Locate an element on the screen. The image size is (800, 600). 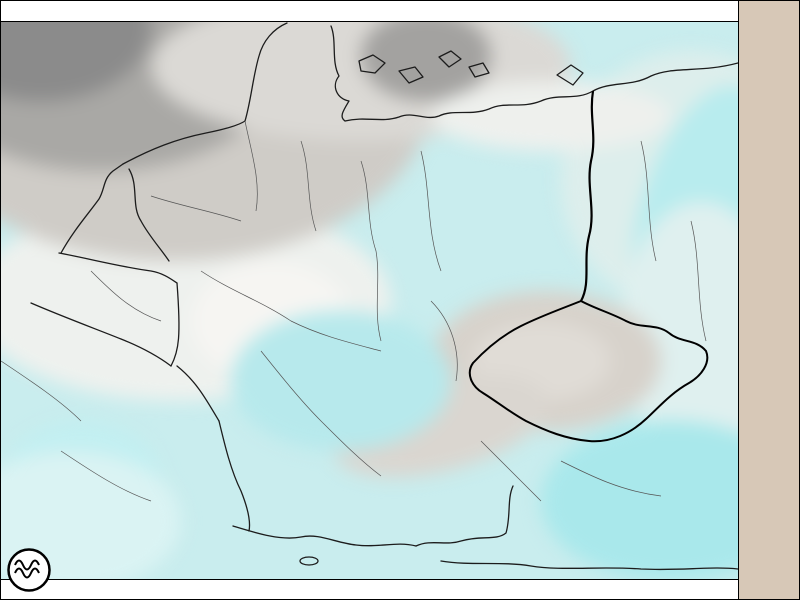
legend-colorbar is located at coordinates (769, 300).